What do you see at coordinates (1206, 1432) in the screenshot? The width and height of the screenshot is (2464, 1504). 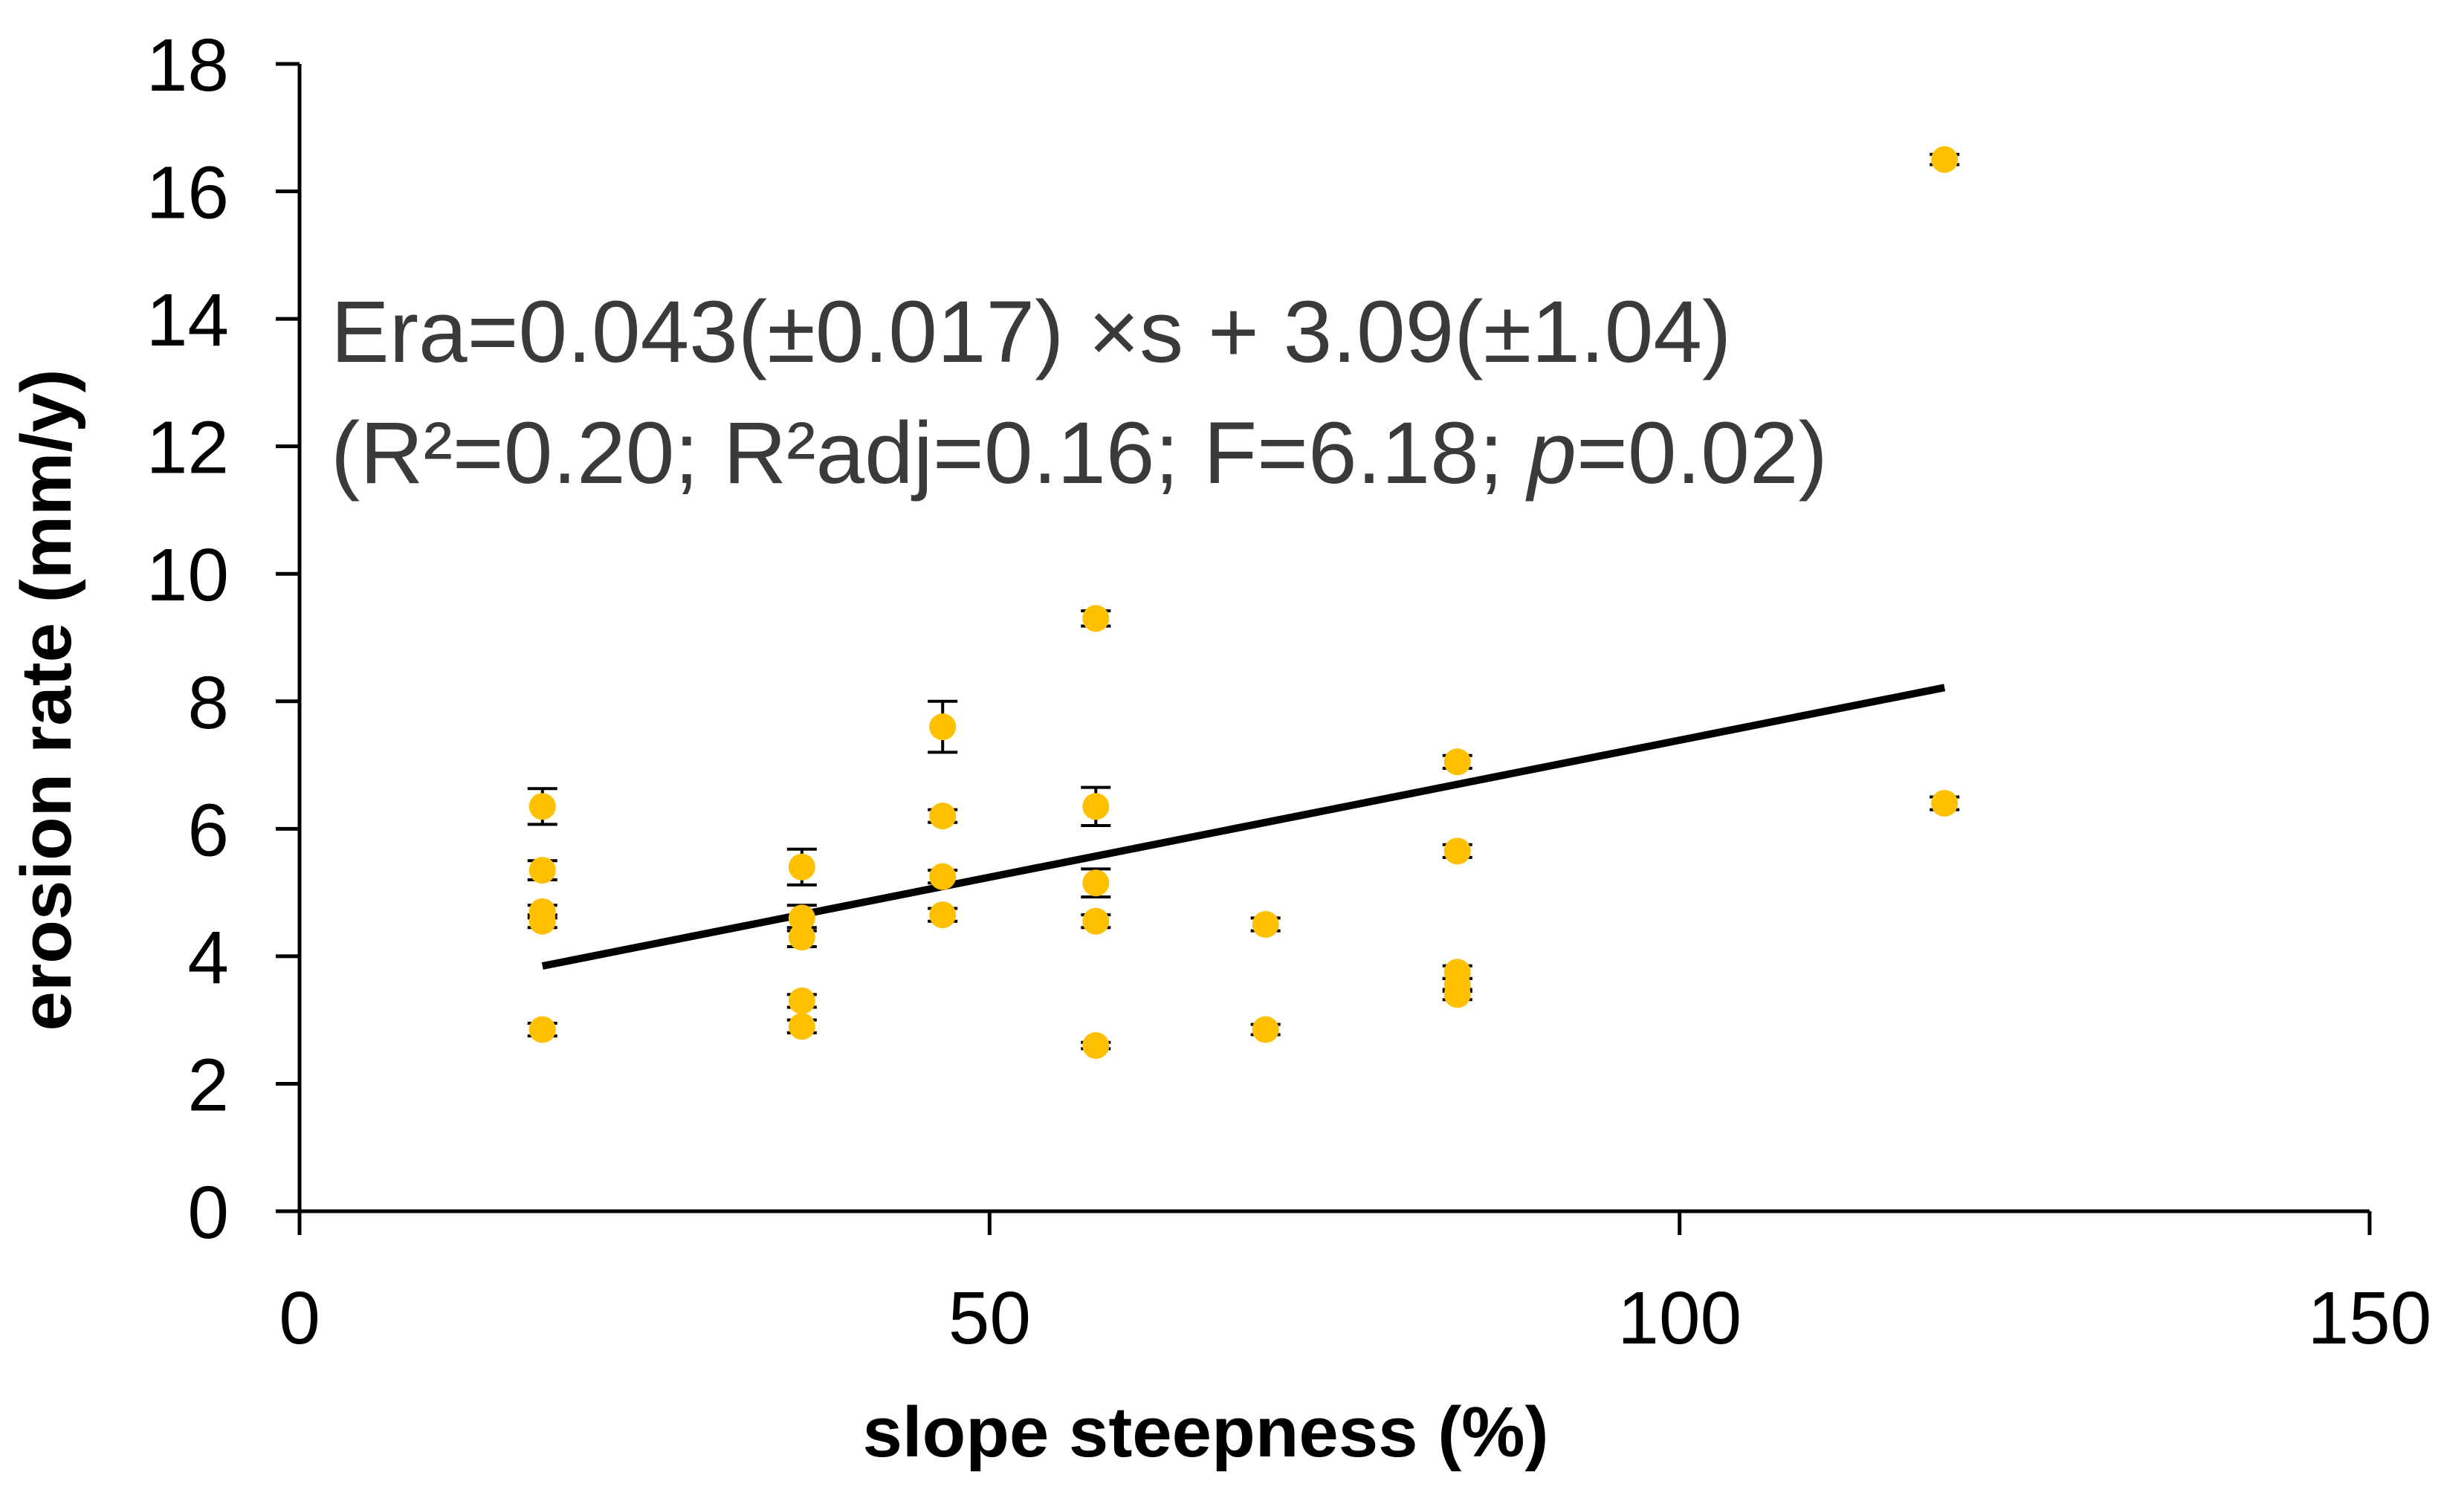 I see `x-axis-title: slope steepness (%)` at bounding box center [1206, 1432].